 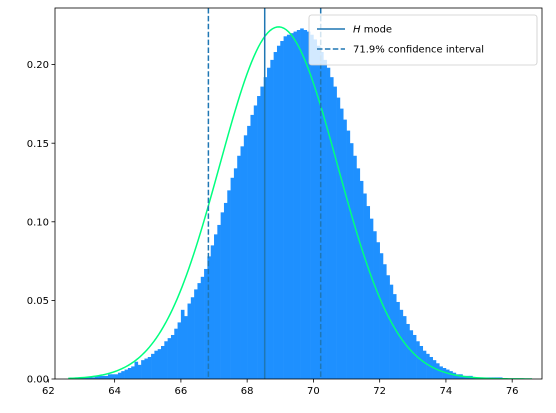 I want to click on x-tick-label: 66, so click(x=181, y=391).